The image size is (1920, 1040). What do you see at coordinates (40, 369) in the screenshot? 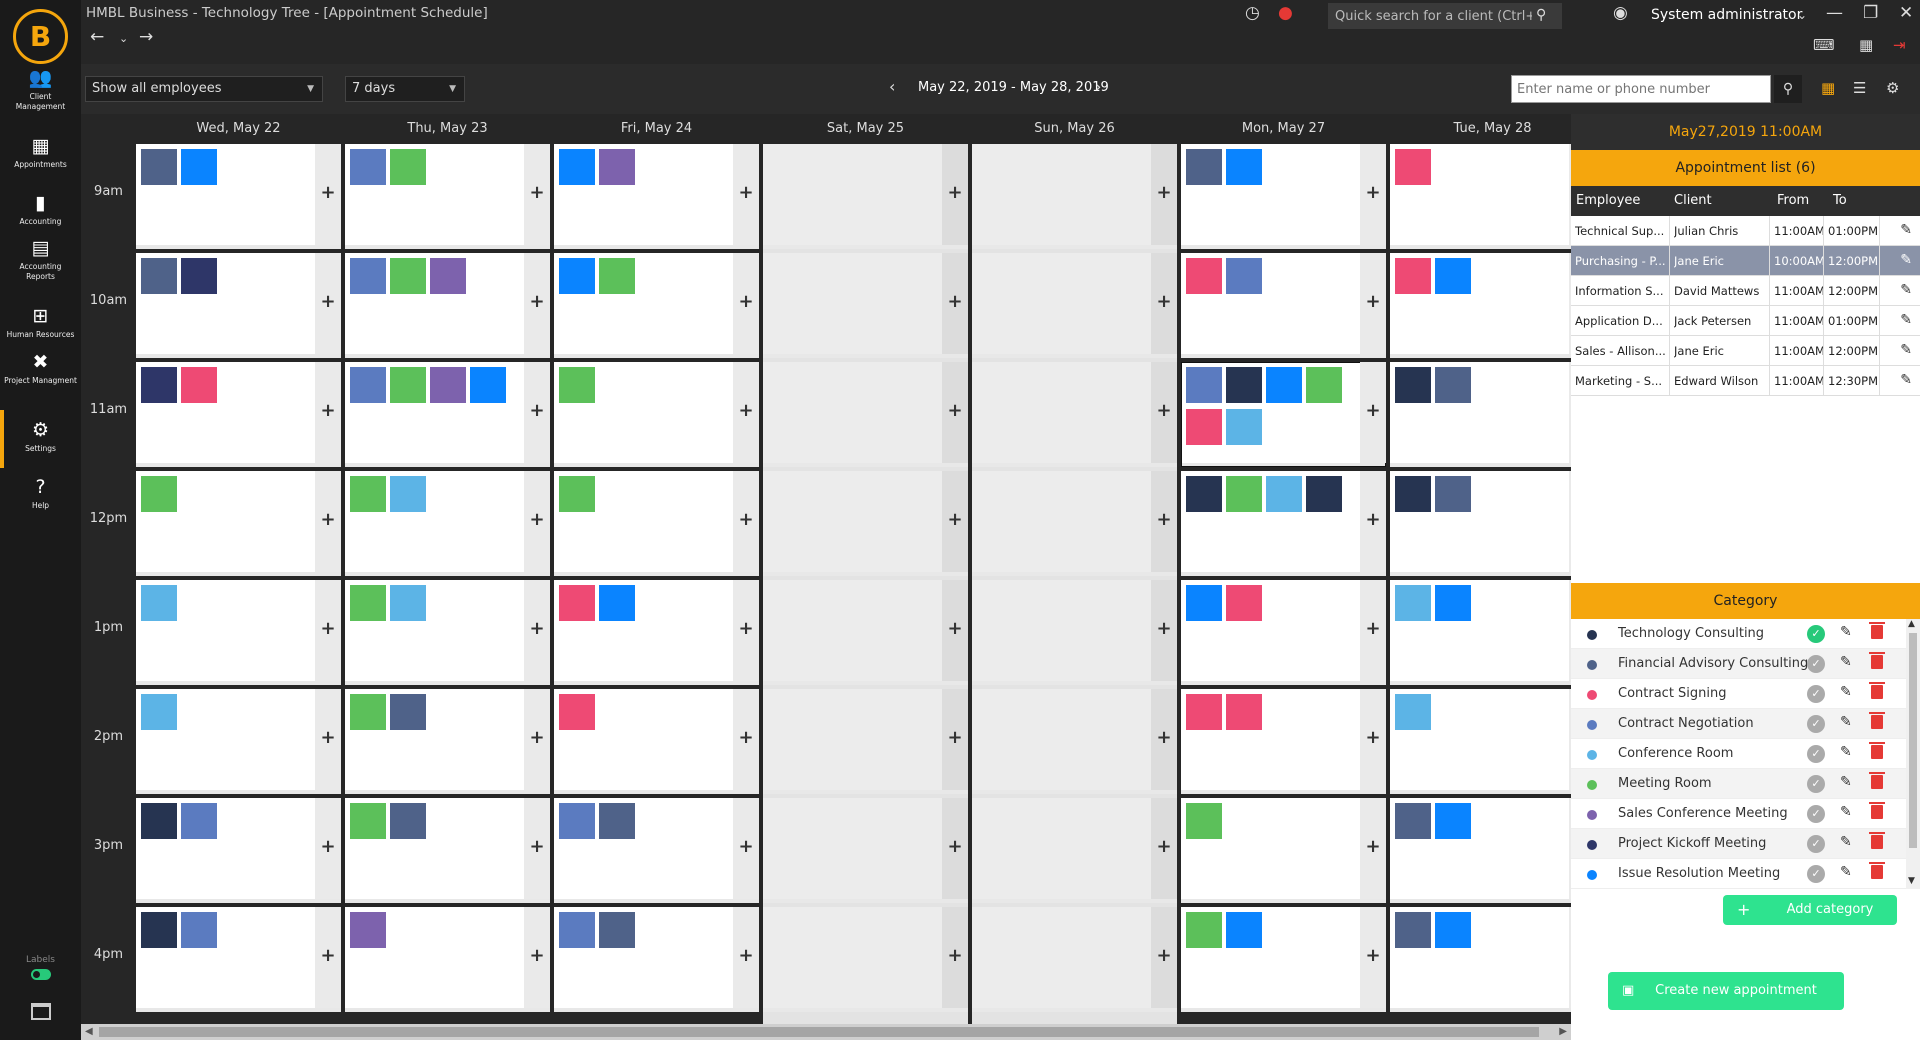
I see `sidebar-item-5: ✖ Project Managment` at bounding box center [40, 369].